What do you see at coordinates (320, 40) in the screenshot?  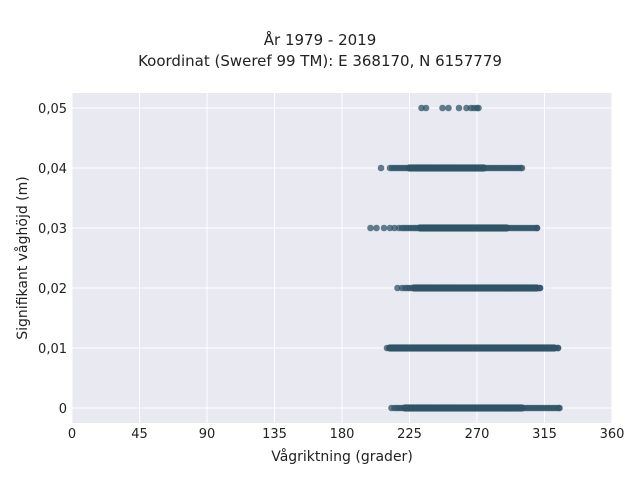 I see `chart-title: År 1979 - 2019` at bounding box center [320, 40].